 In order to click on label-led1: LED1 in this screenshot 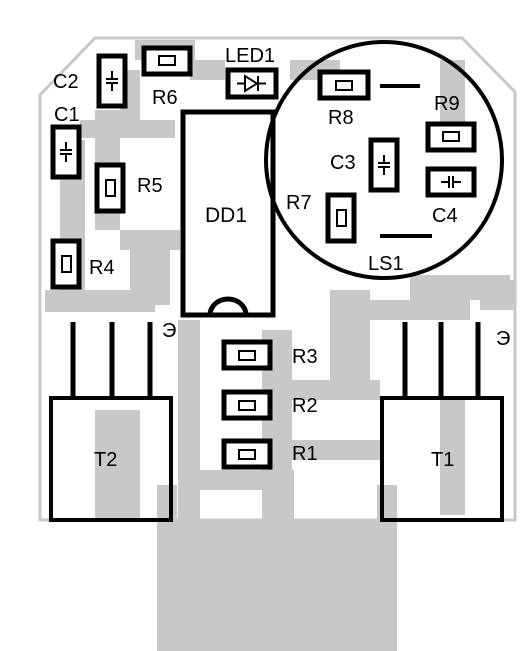, I will do `click(250, 56)`.